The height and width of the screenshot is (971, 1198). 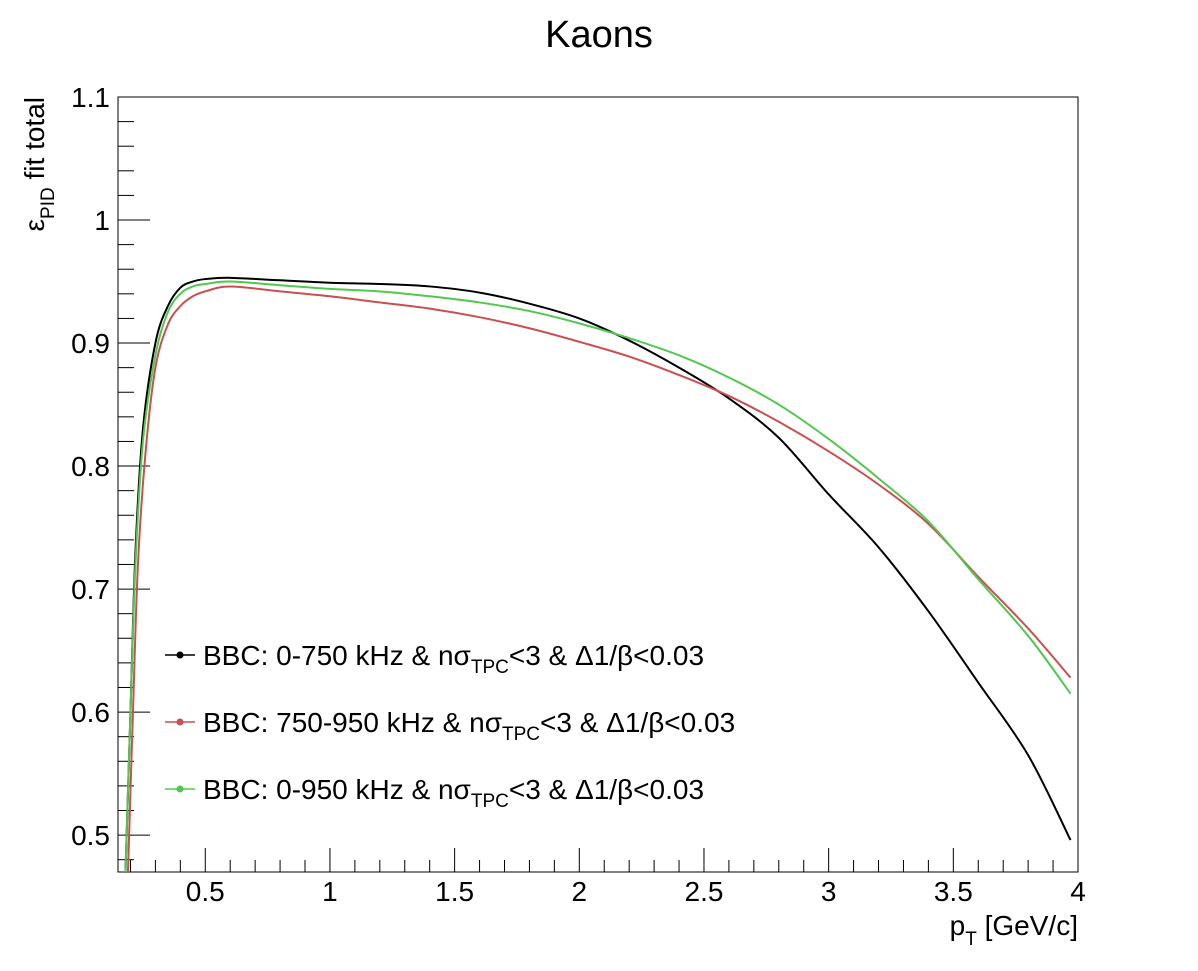 What do you see at coordinates (330, 891) in the screenshot?
I see `x-tick-label: 1` at bounding box center [330, 891].